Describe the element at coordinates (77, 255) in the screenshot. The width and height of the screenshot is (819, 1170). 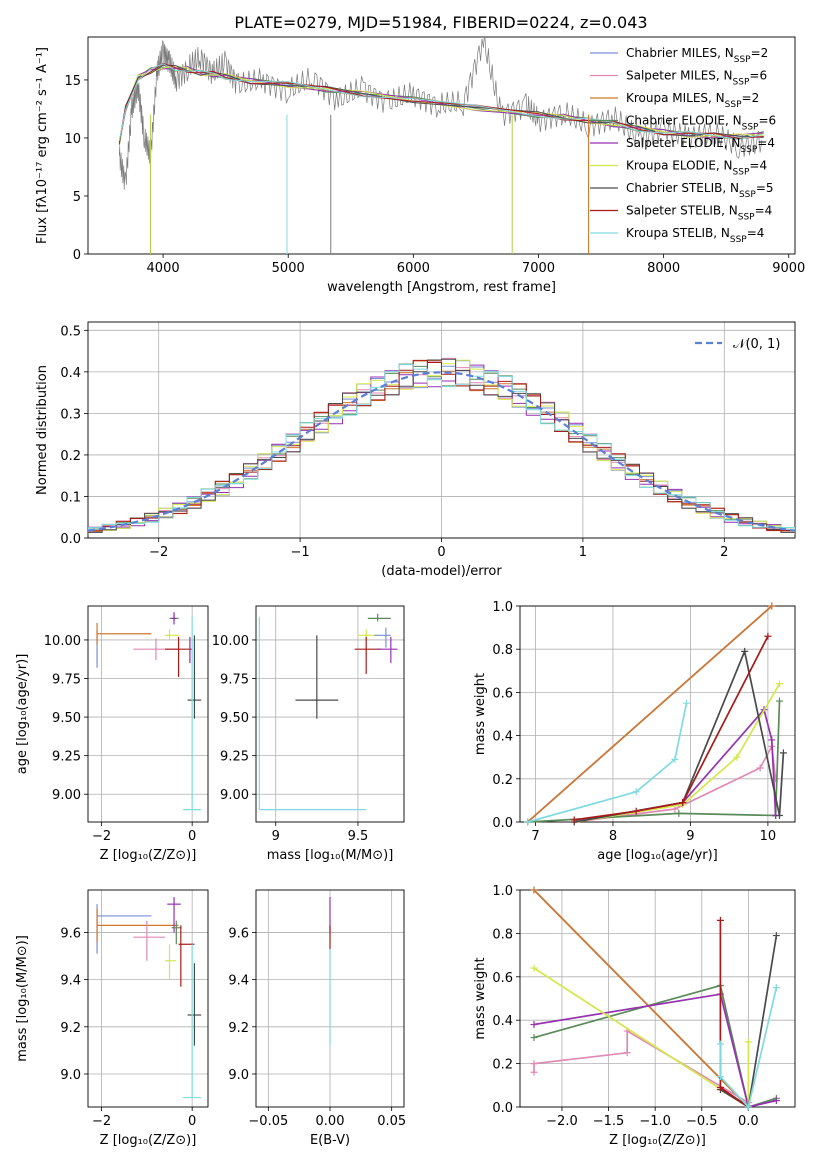
I see `spectrum-ytick-label: 0` at that location.